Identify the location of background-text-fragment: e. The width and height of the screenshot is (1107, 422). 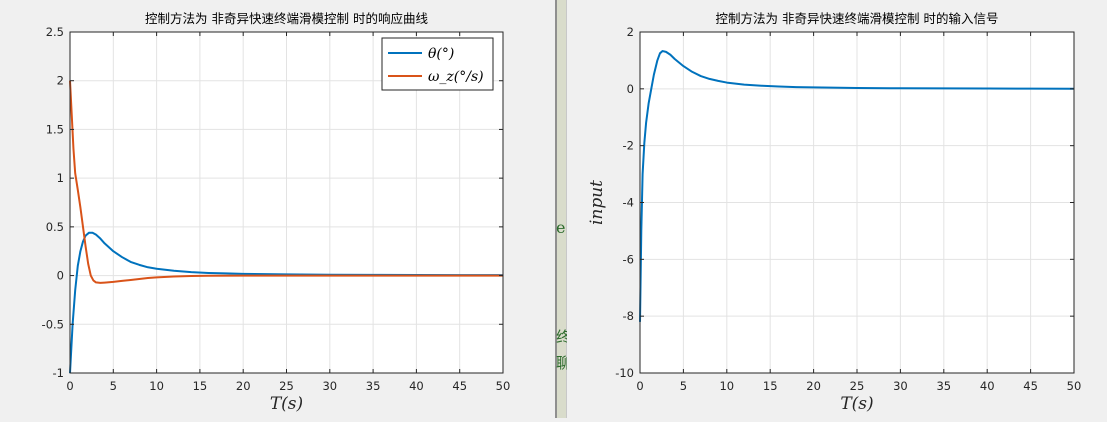
(561, 227).